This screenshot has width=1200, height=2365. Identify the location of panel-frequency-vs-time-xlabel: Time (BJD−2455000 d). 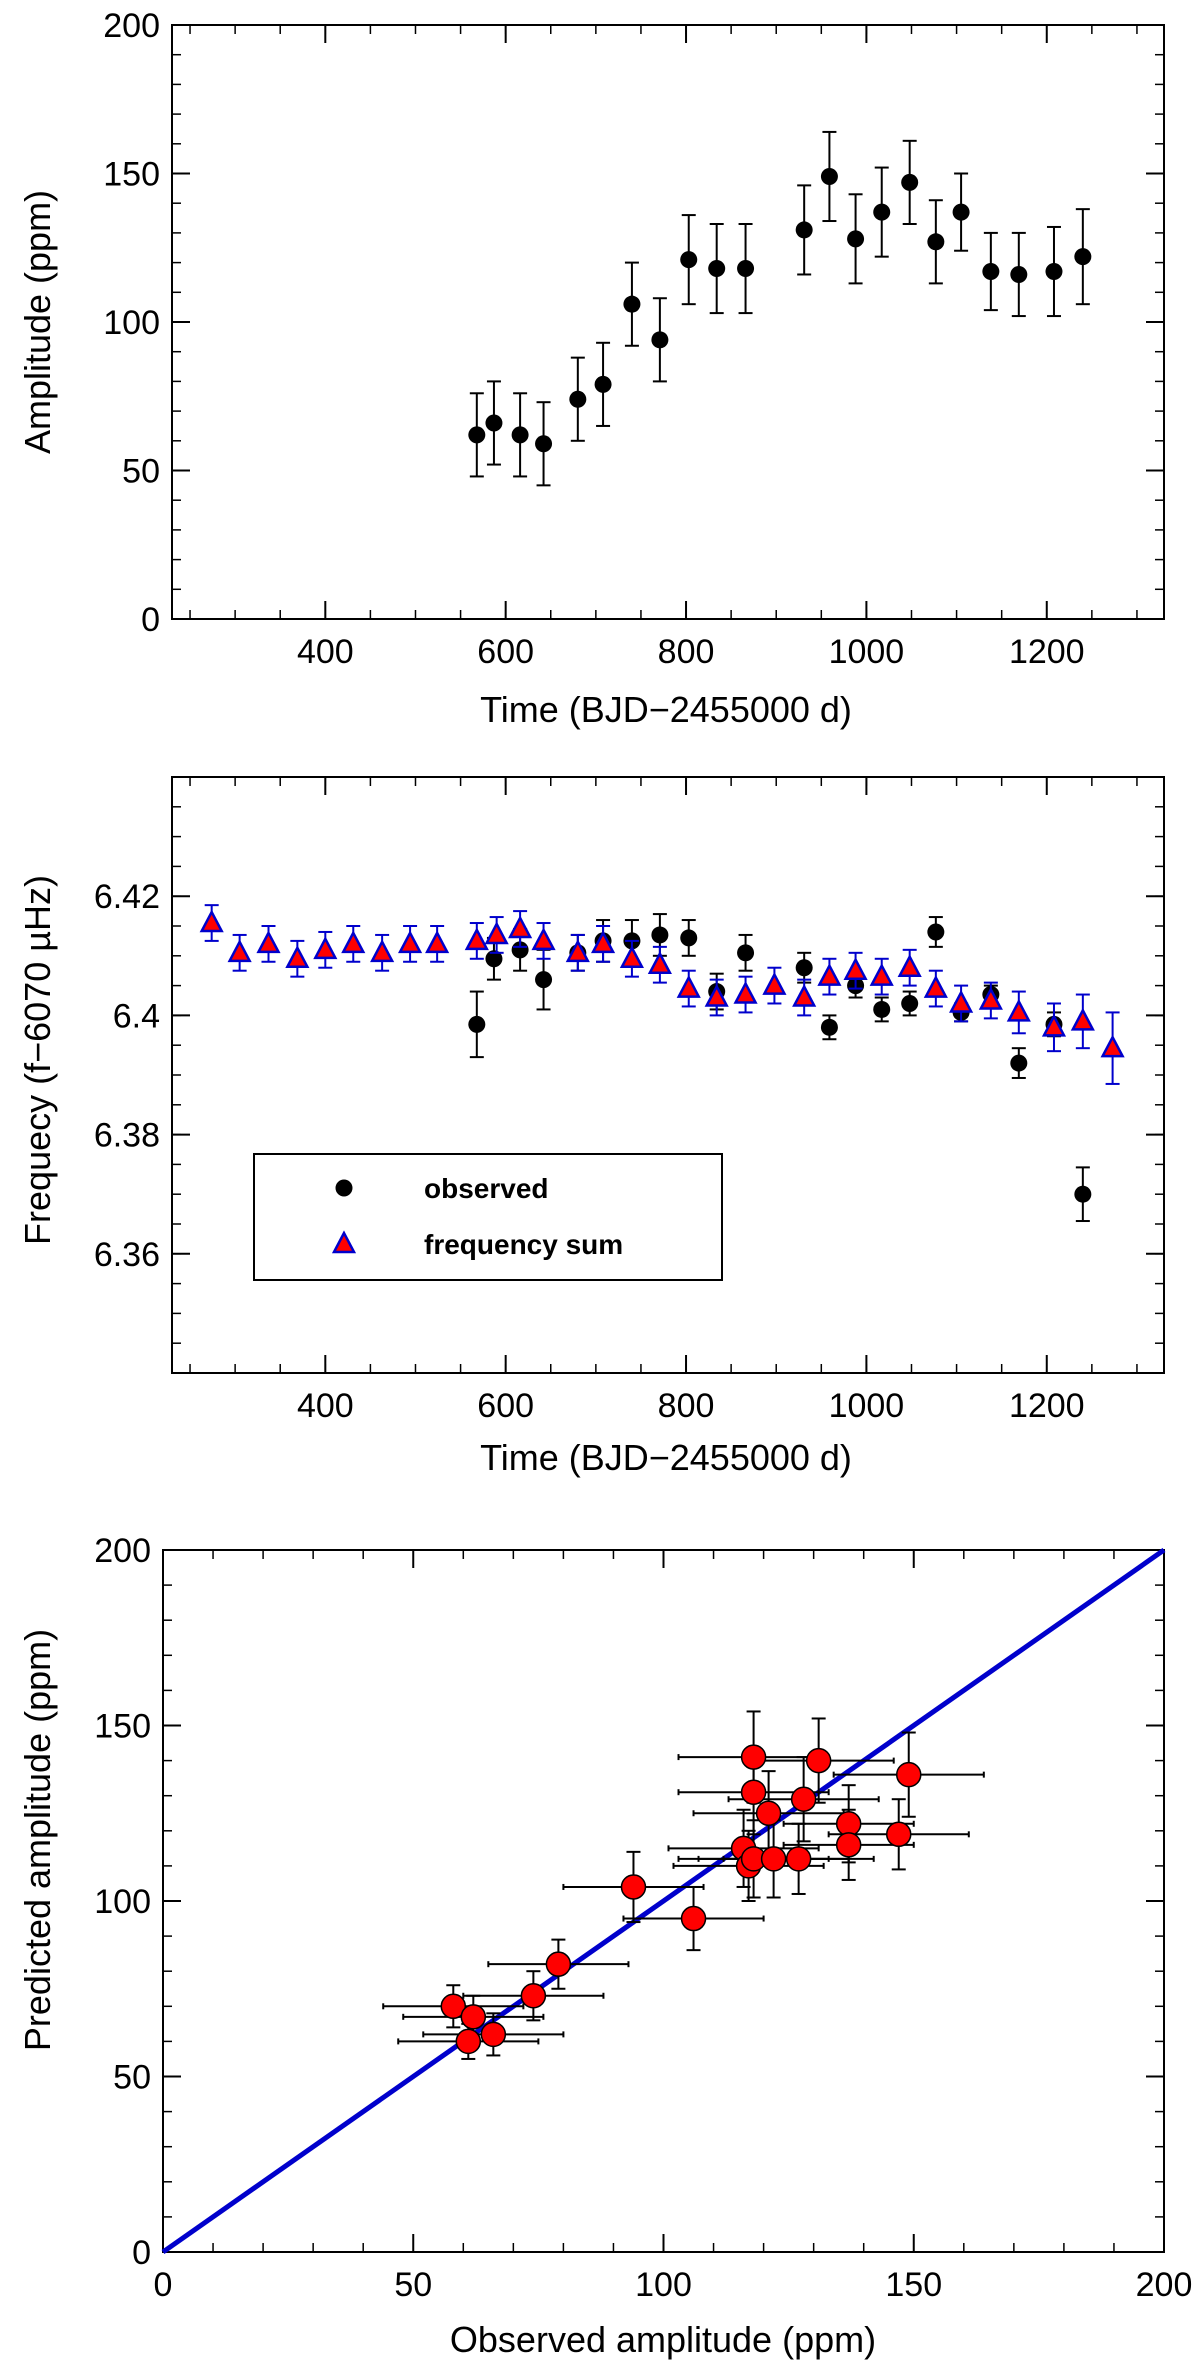
(666, 1457).